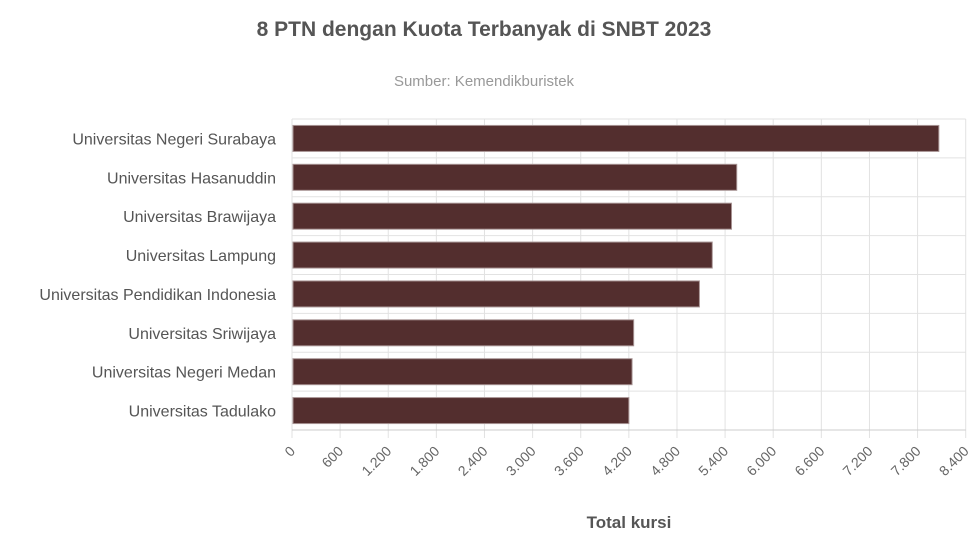 The width and height of the screenshot is (968, 543). Describe the element at coordinates (191, 178) in the screenshot. I see `y-category-label: Universitas Hasanuddin` at that location.